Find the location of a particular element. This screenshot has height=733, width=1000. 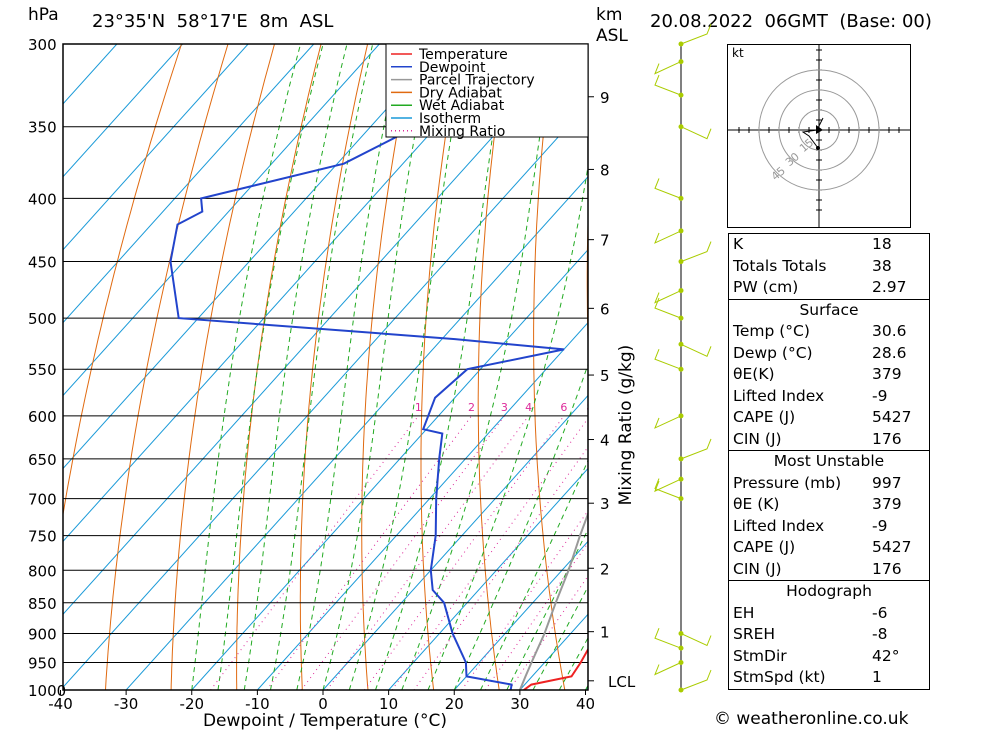

mixing-ratio-label: 1 is located at coordinates (418, 407).